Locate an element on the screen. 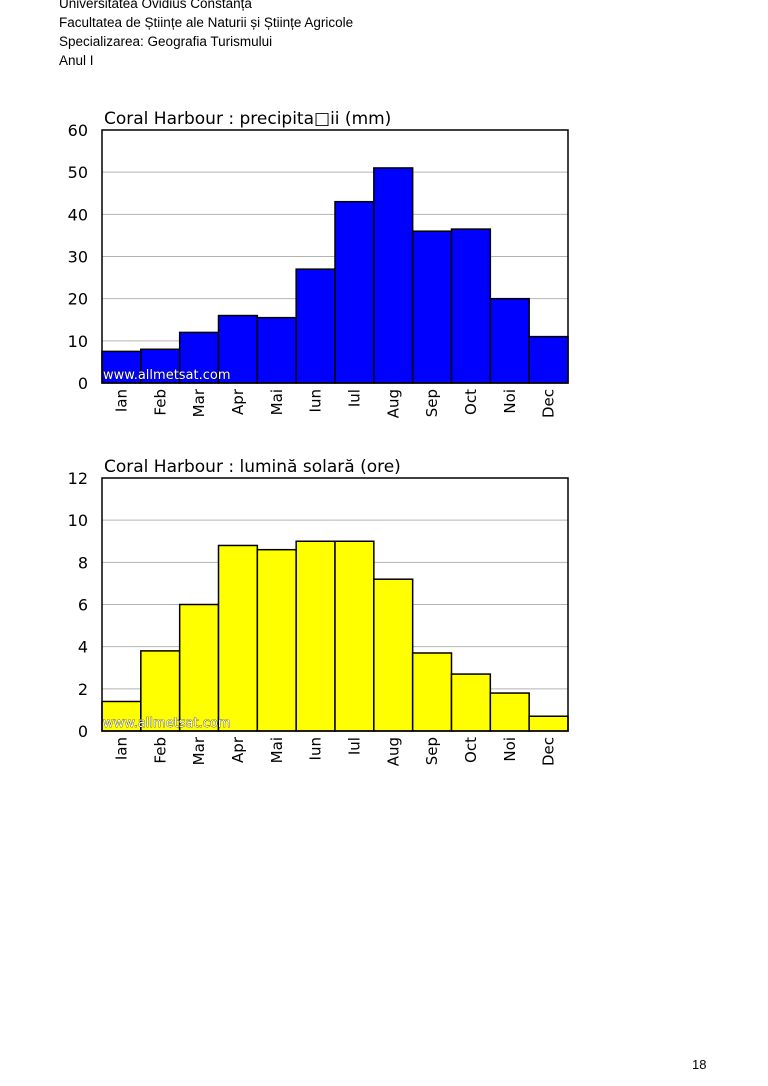  y-tick-label: 12 is located at coordinates (78, 478).